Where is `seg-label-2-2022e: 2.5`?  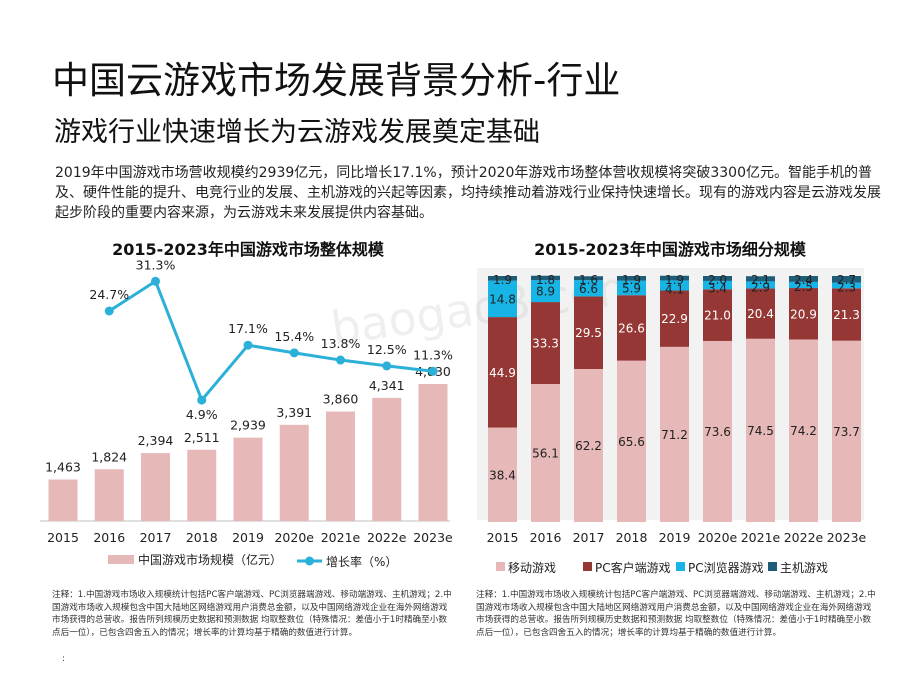
seg-label-2-2022e: 2.5 is located at coordinates (803, 287).